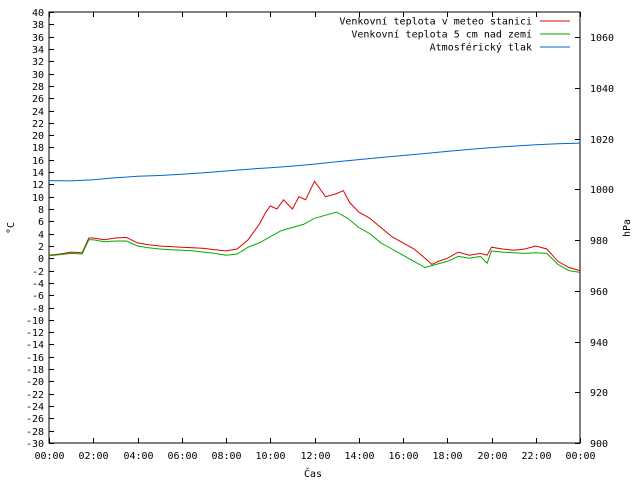 Image resolution: width=640 pixels, height=480 pixels. I want to click on y-left-tick-label: 18, so click(38, 148).